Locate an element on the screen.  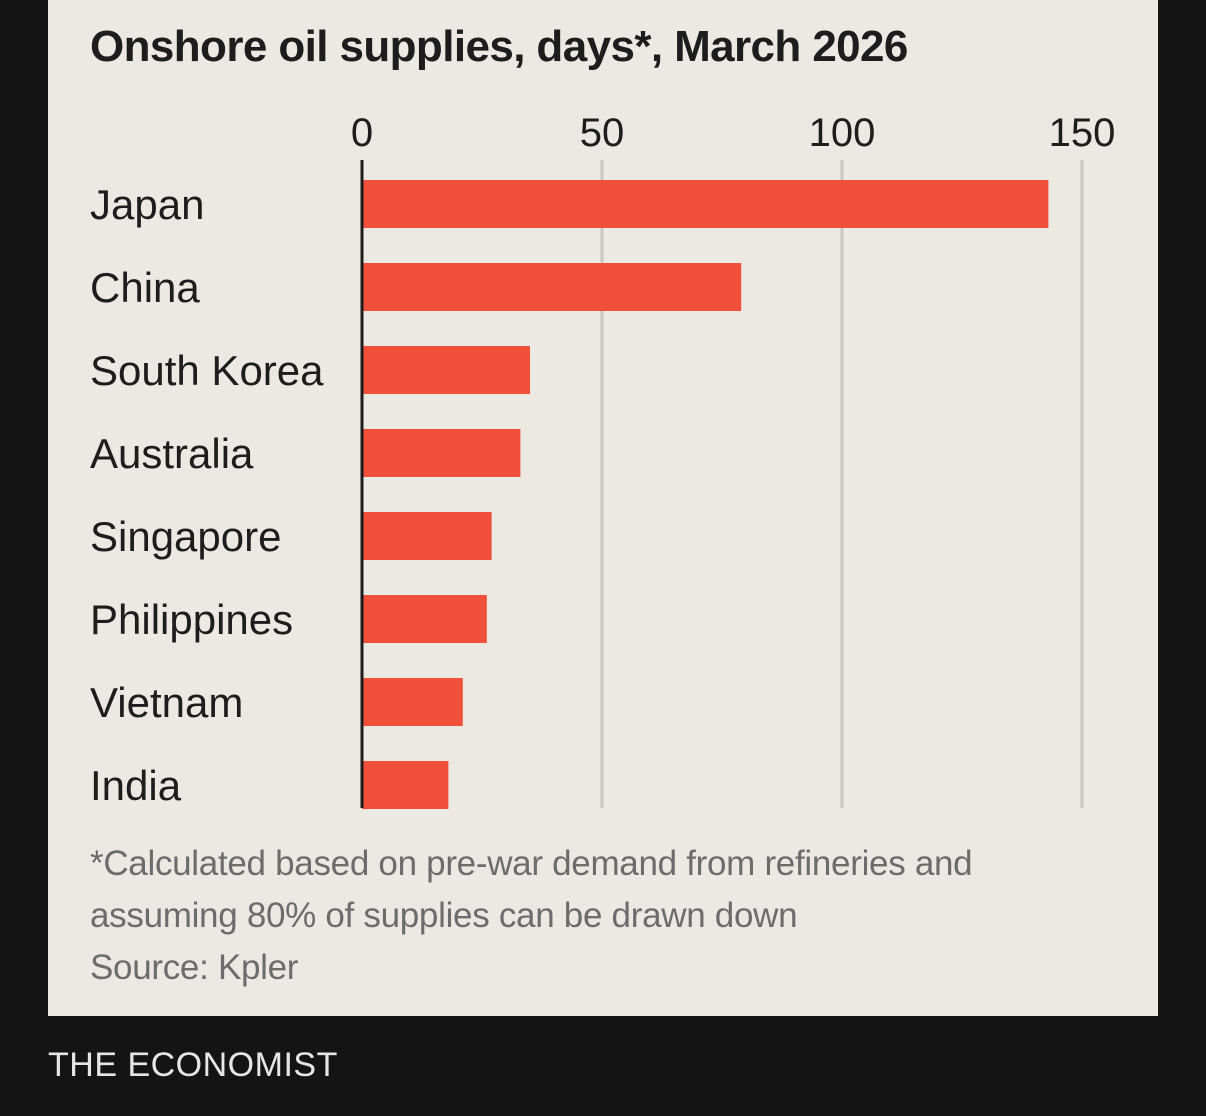
bar-japan is located at coordinates (705, 204).